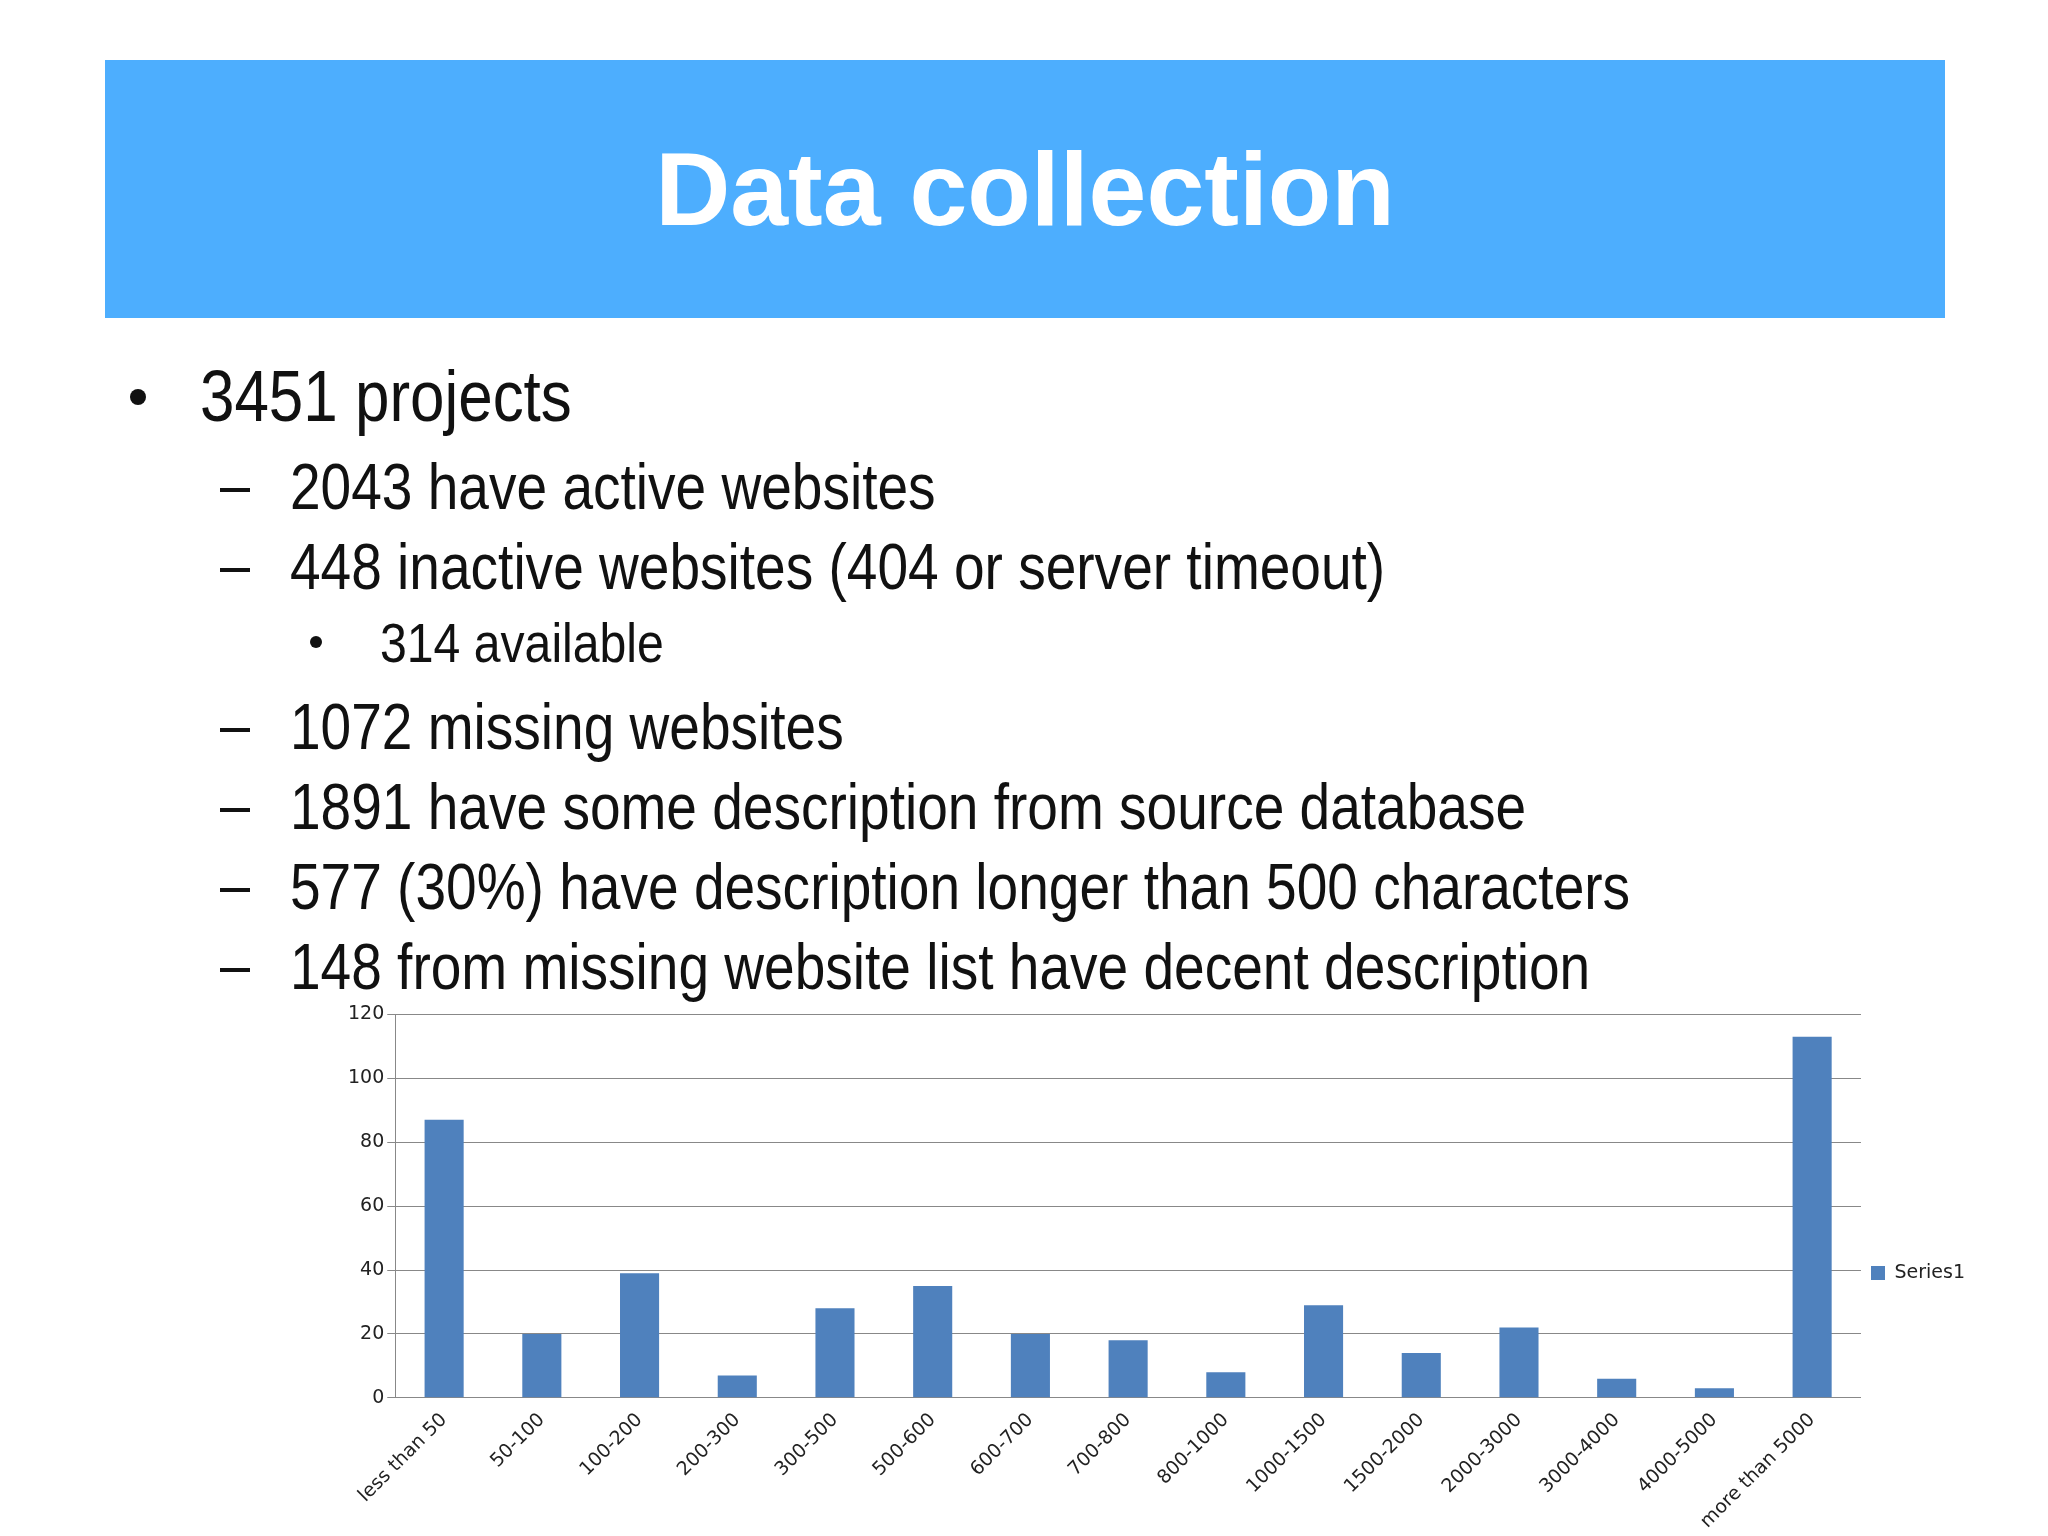  I want to click on legend-label: Series1, so click(1930, 1270).